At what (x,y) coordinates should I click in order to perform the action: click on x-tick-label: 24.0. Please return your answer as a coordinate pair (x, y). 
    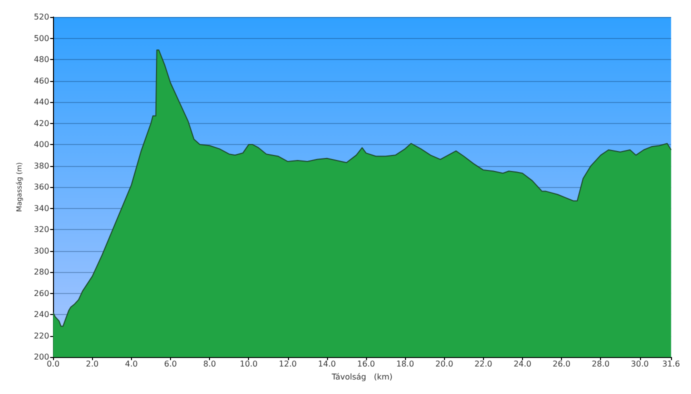
    Looking at the image, I should click on (523, 364).